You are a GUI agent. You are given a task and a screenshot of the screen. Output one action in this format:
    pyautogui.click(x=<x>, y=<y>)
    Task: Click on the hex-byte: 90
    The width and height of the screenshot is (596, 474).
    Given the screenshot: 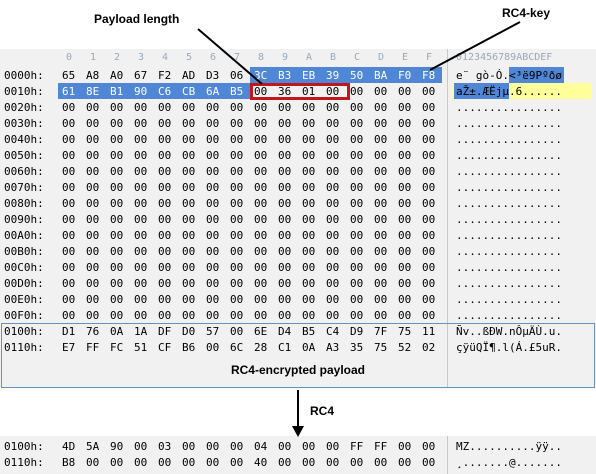 What is the action you would take?
    pyautogui.click(x=141, y=91)
    